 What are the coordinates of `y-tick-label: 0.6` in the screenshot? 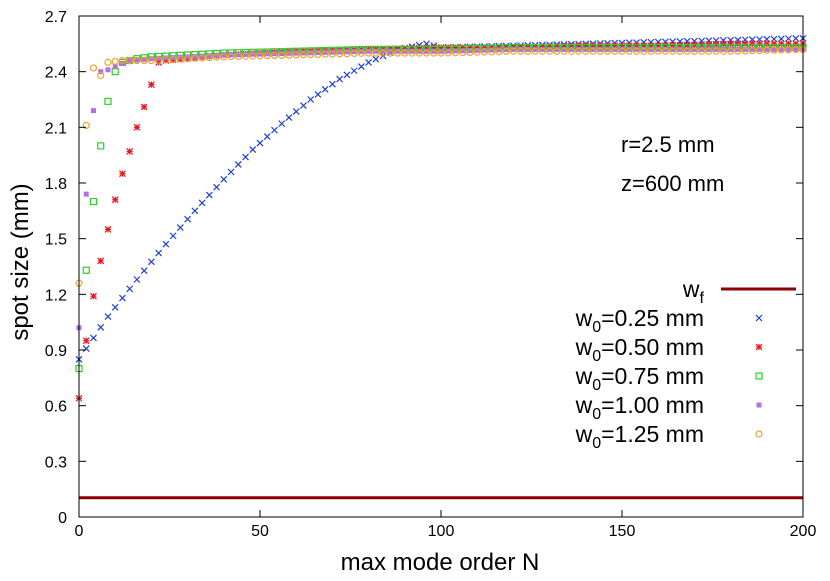 It's located at (56, 407).